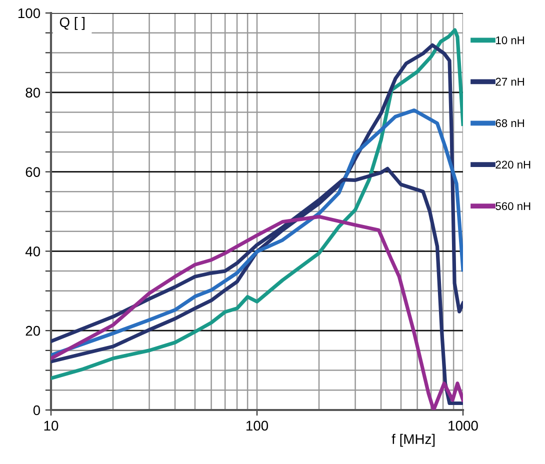  I want to click on y-tick-label: 20, so click(33, 331).